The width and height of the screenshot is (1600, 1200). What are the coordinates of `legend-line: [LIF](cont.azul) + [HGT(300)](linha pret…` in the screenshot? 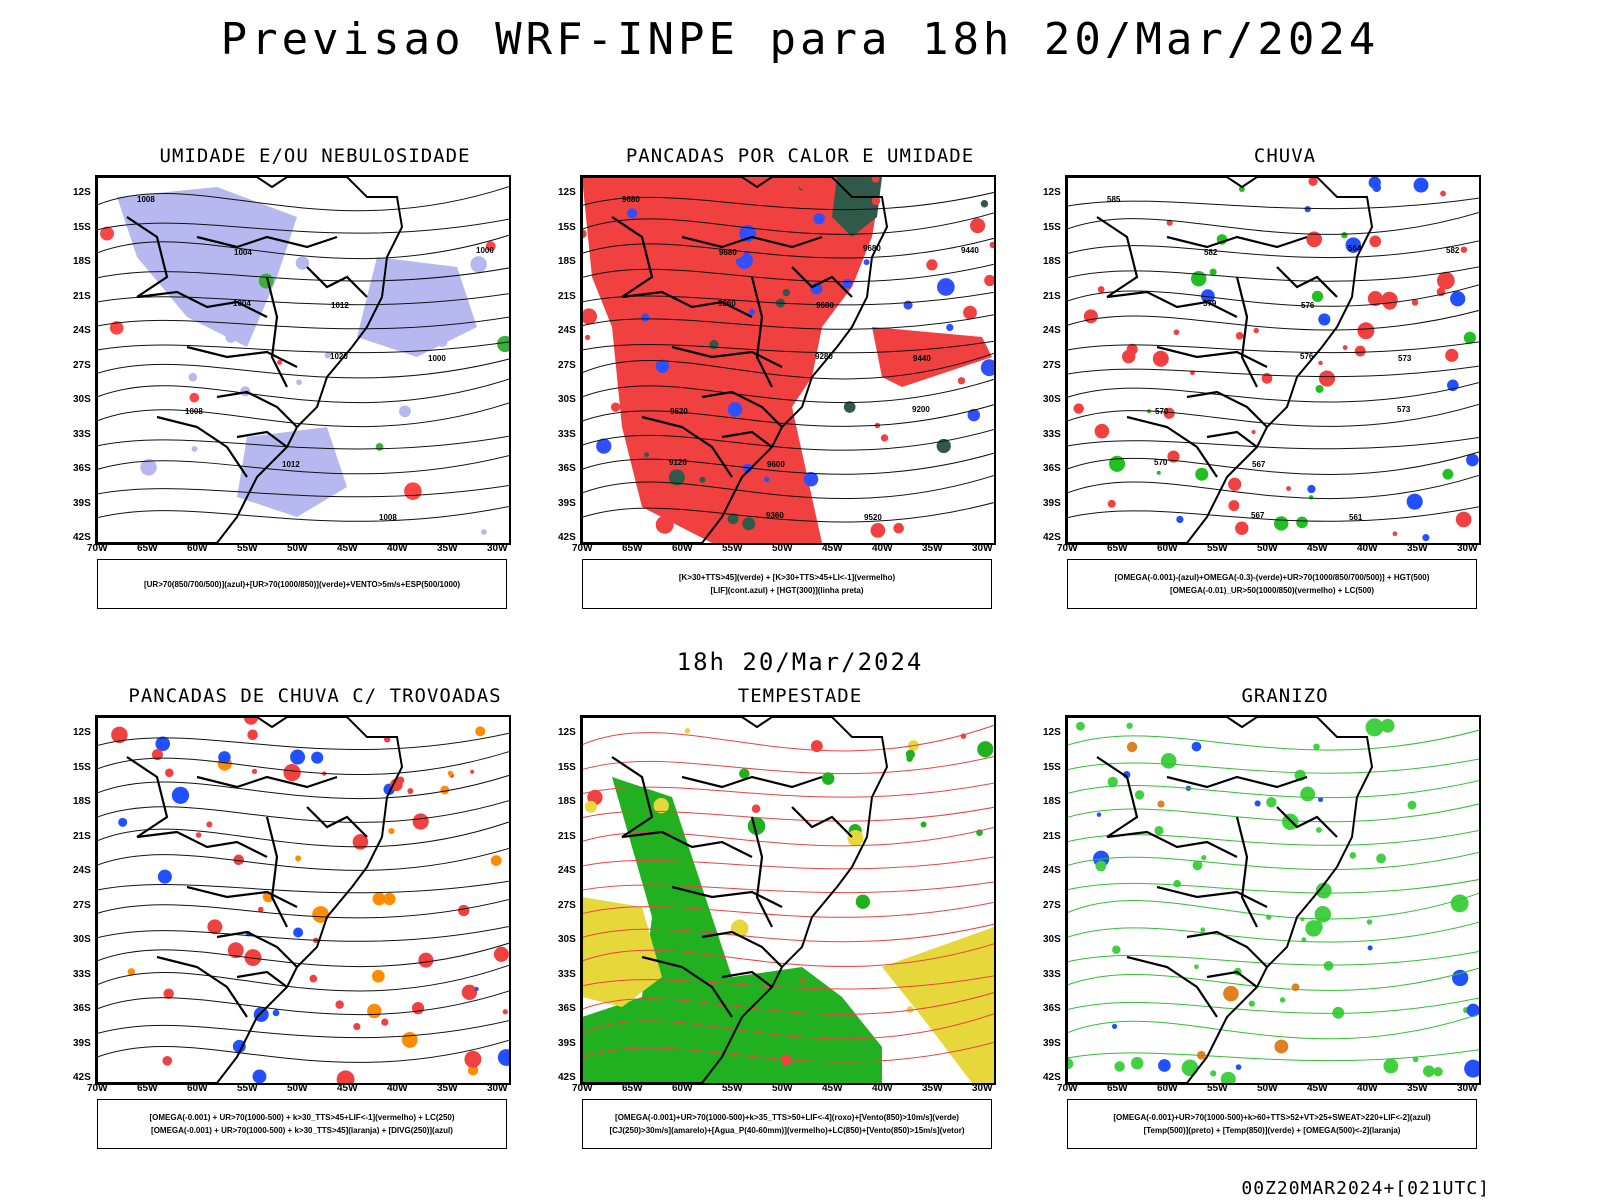 It's located at (787, 590).